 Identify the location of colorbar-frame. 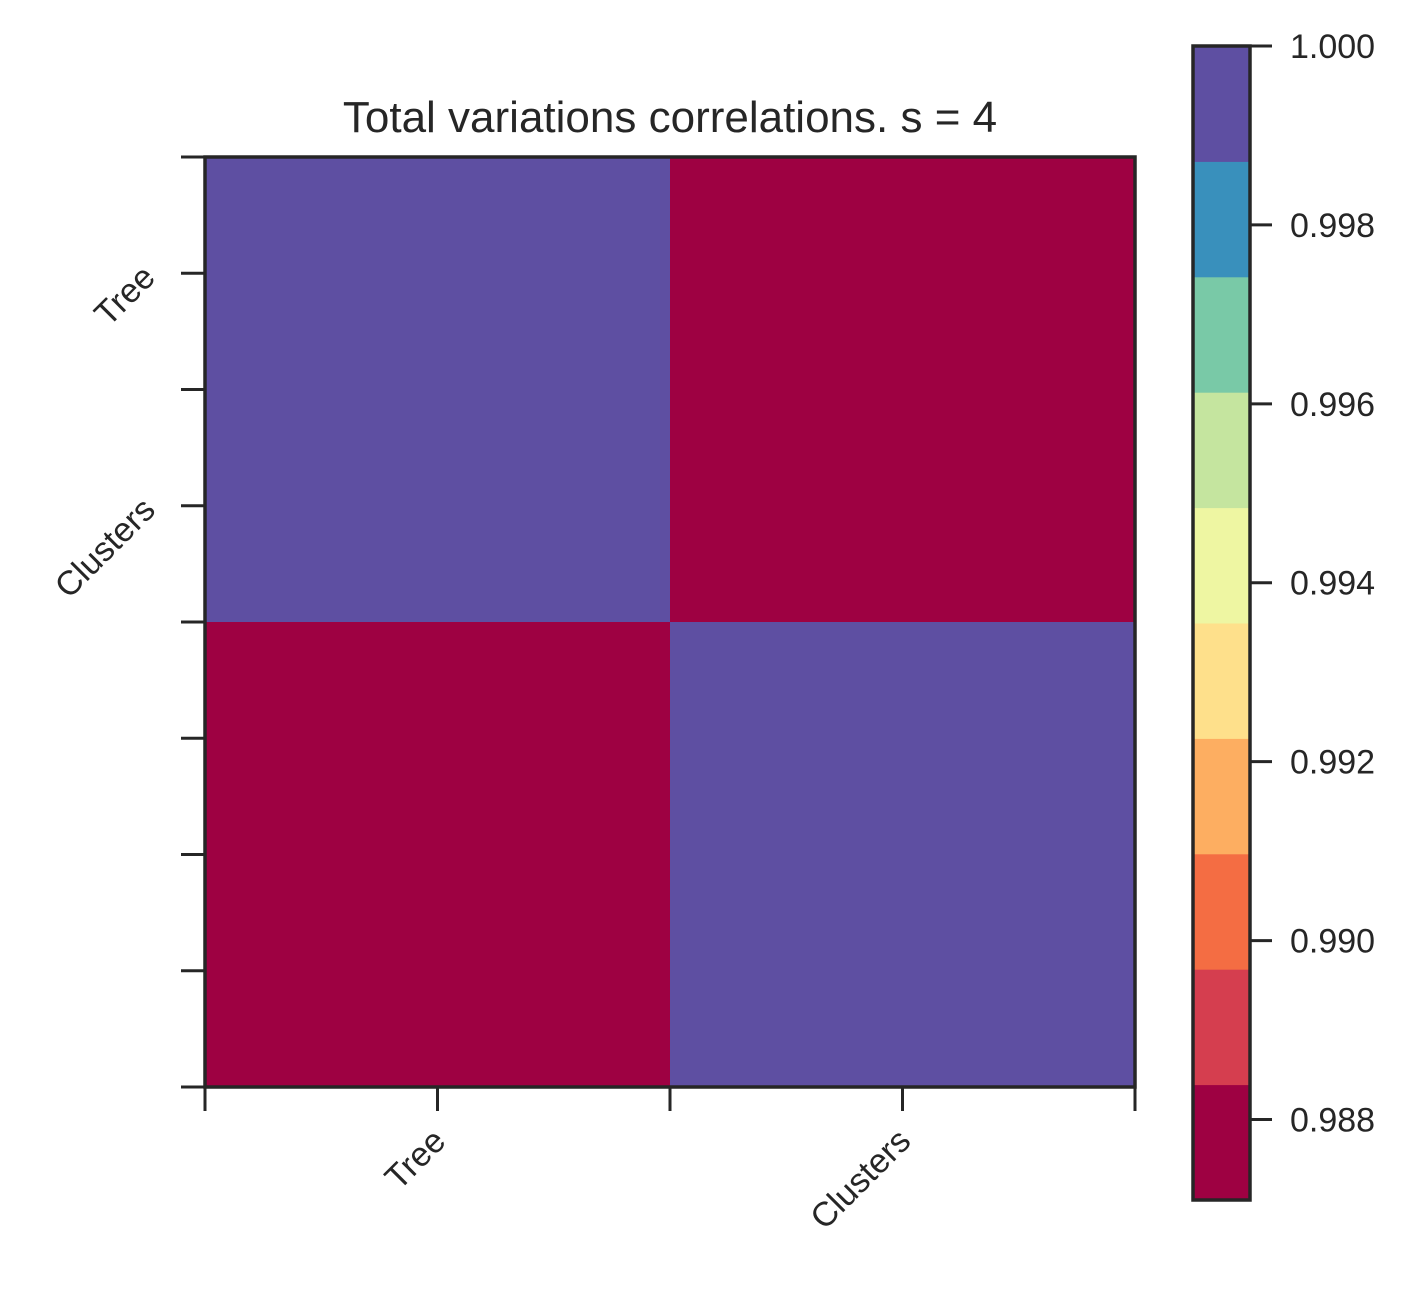
(1221, 623).